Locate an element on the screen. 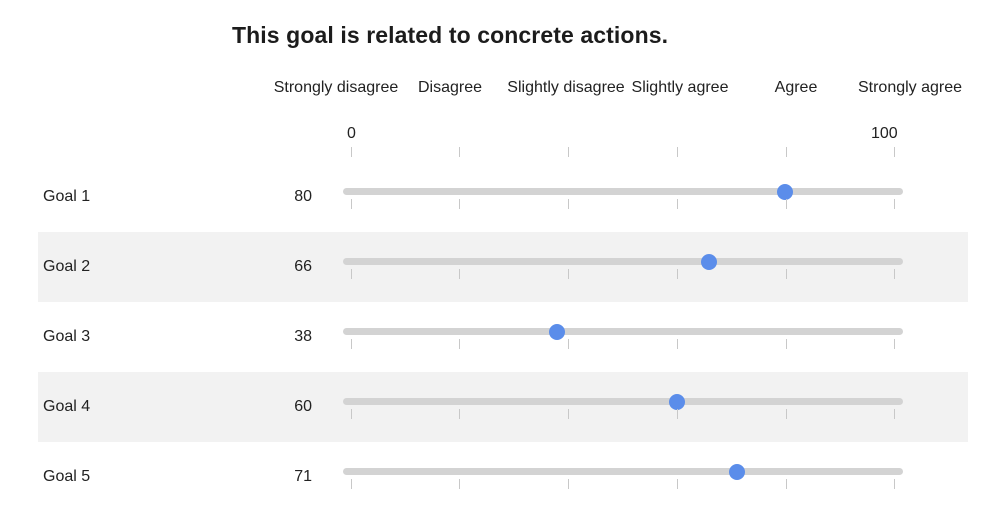  goal-row-2: Goal 2 66 is located at coordinates (503, 267).